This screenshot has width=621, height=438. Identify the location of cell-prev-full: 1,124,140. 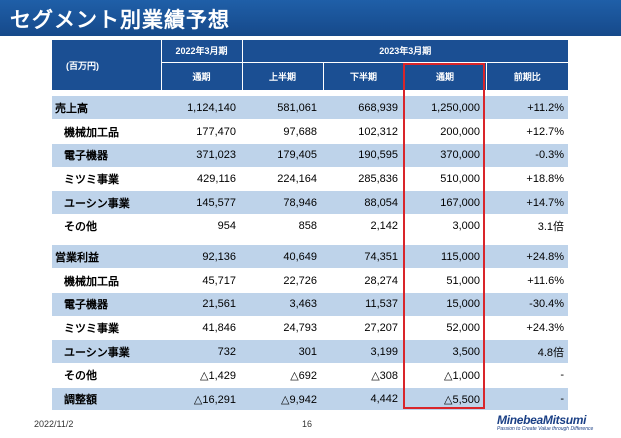
(201, 108).